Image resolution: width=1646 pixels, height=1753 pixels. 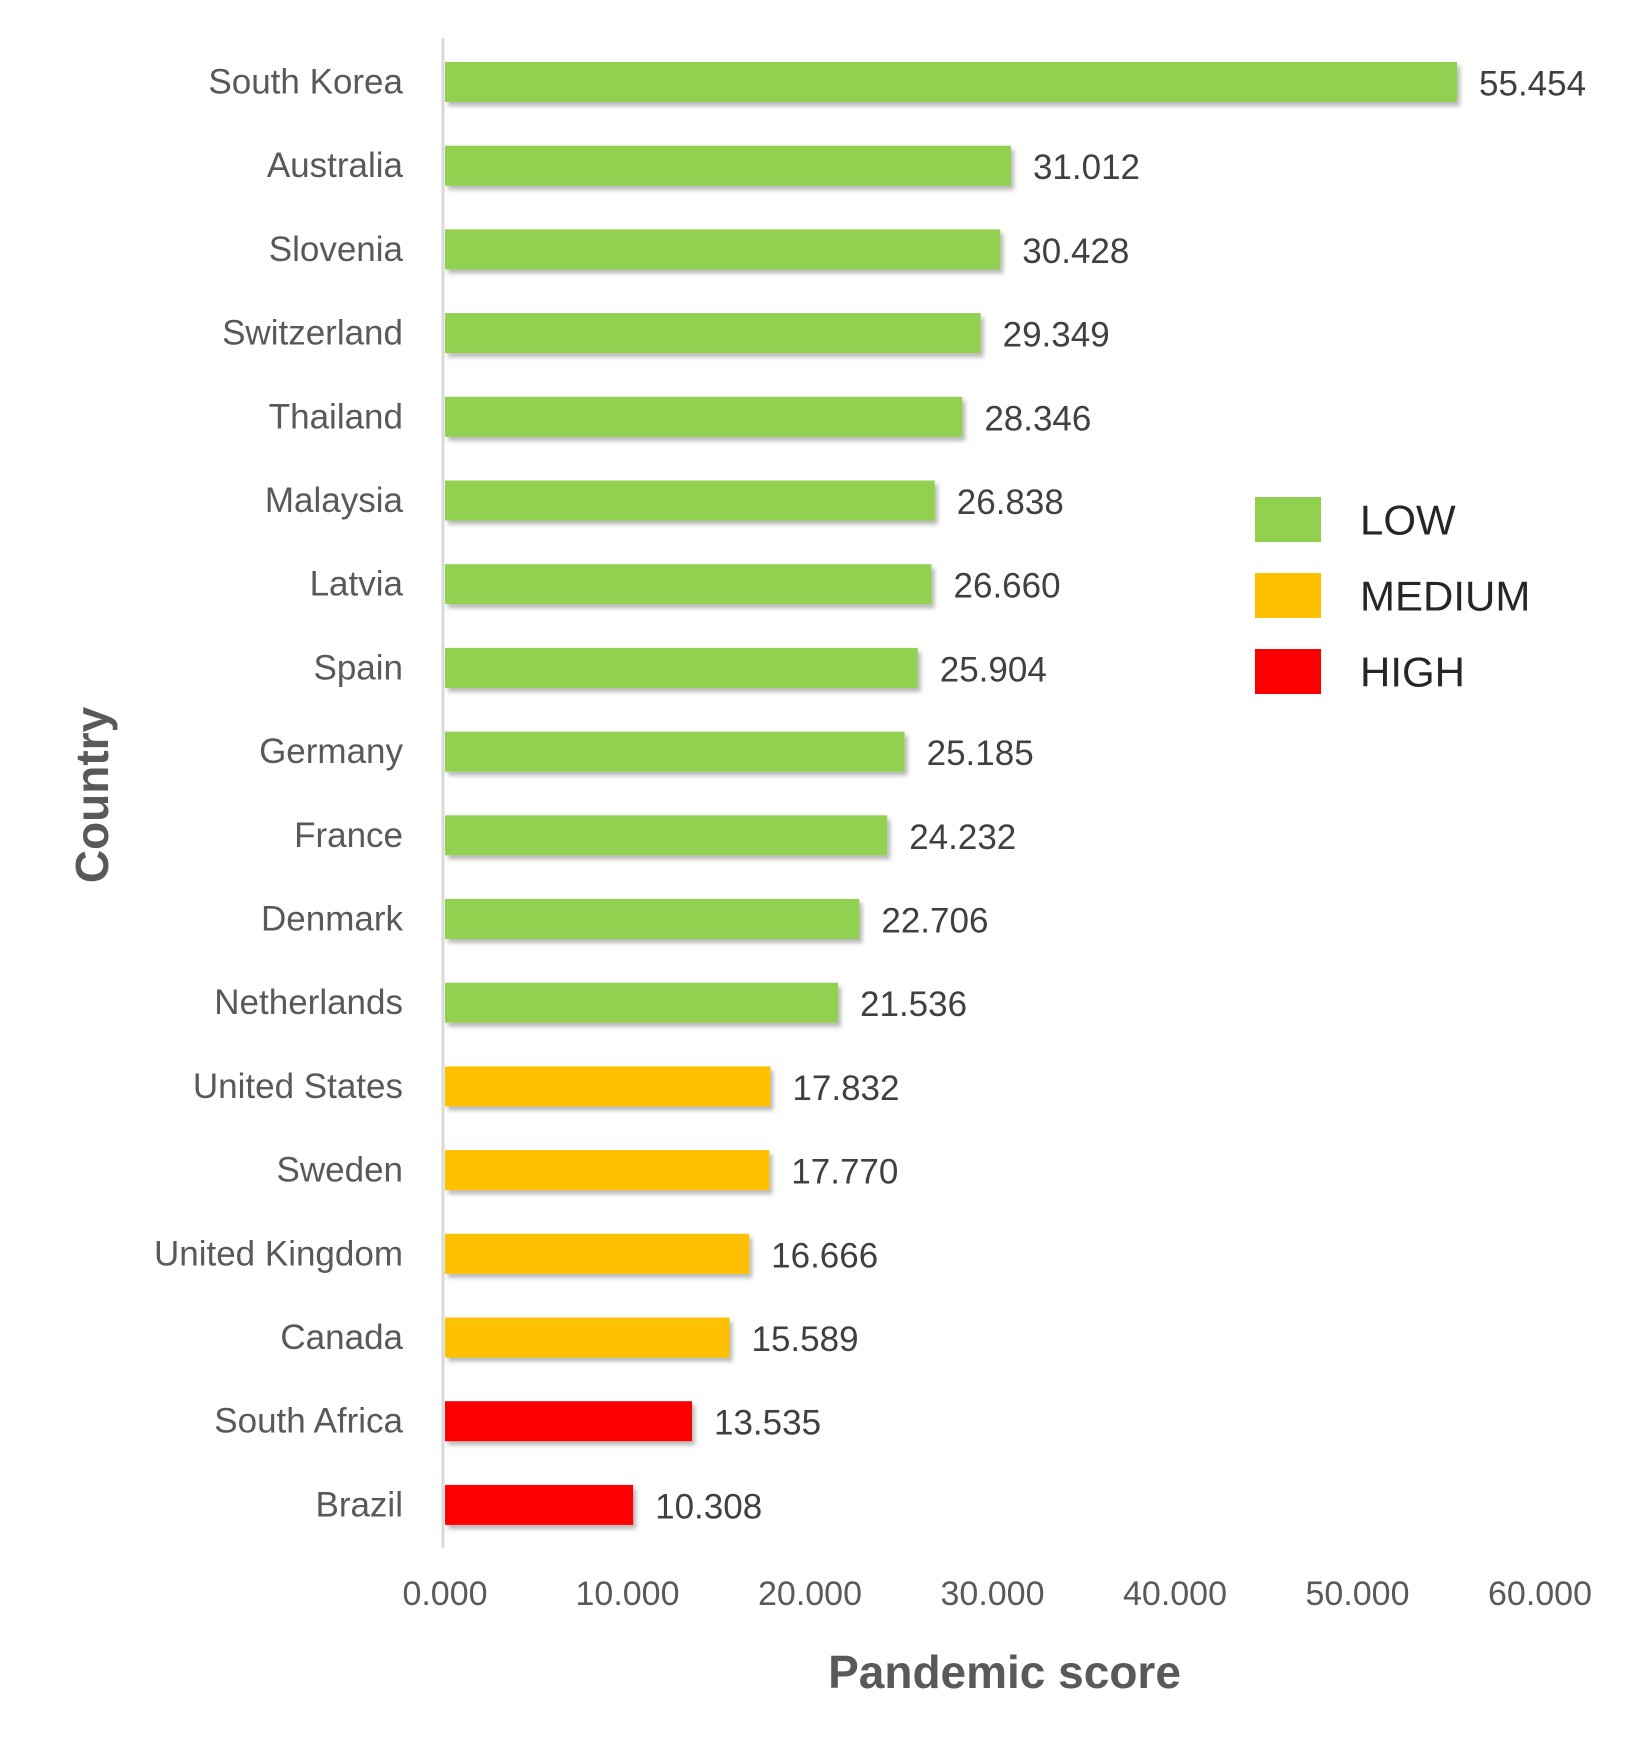 I want to click on x-axis-title: Pandemic score, so click(x=1004, y=1672).